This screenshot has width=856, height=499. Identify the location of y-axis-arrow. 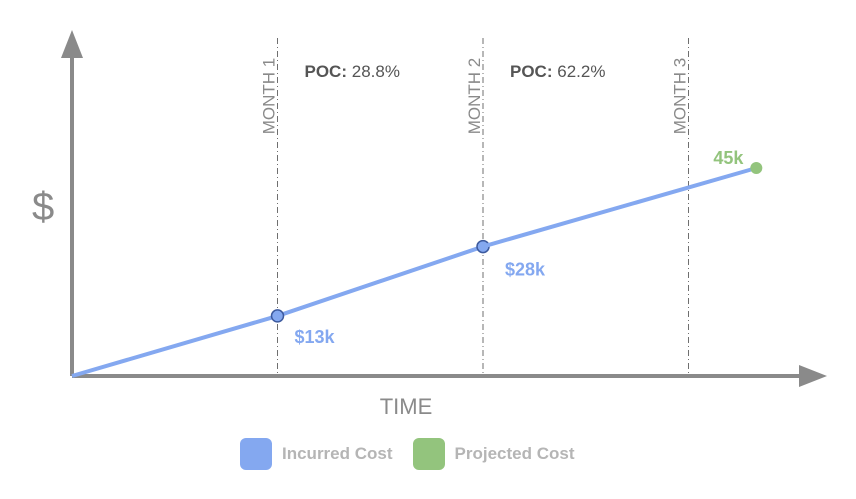
(72, 44).